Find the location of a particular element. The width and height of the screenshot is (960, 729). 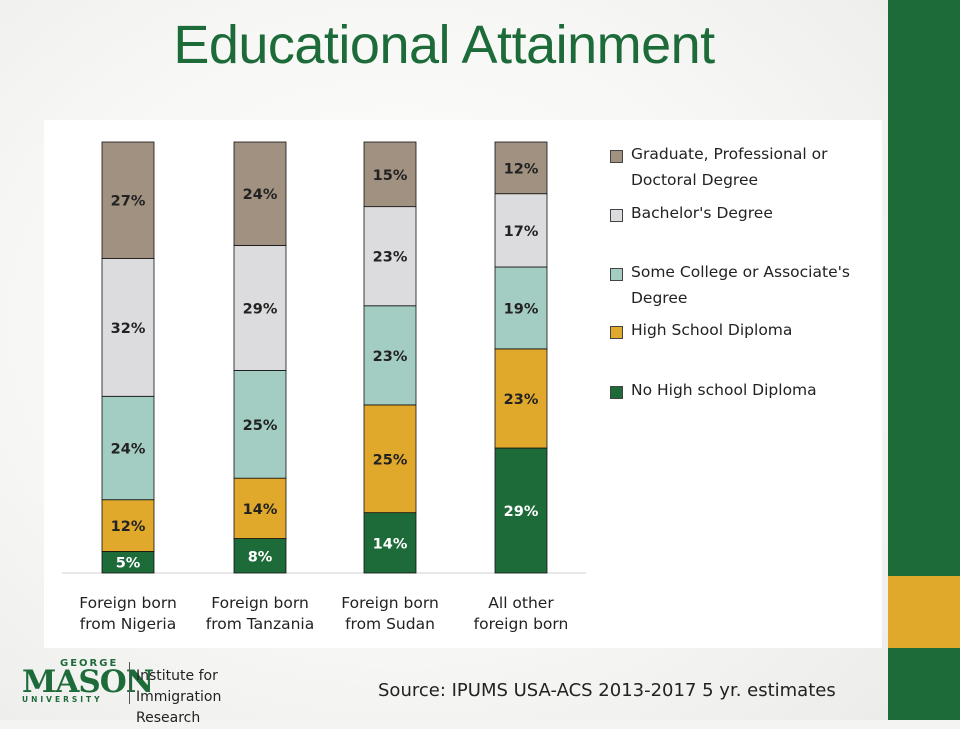

data-label: 15% is located at coordinates (390, 176).